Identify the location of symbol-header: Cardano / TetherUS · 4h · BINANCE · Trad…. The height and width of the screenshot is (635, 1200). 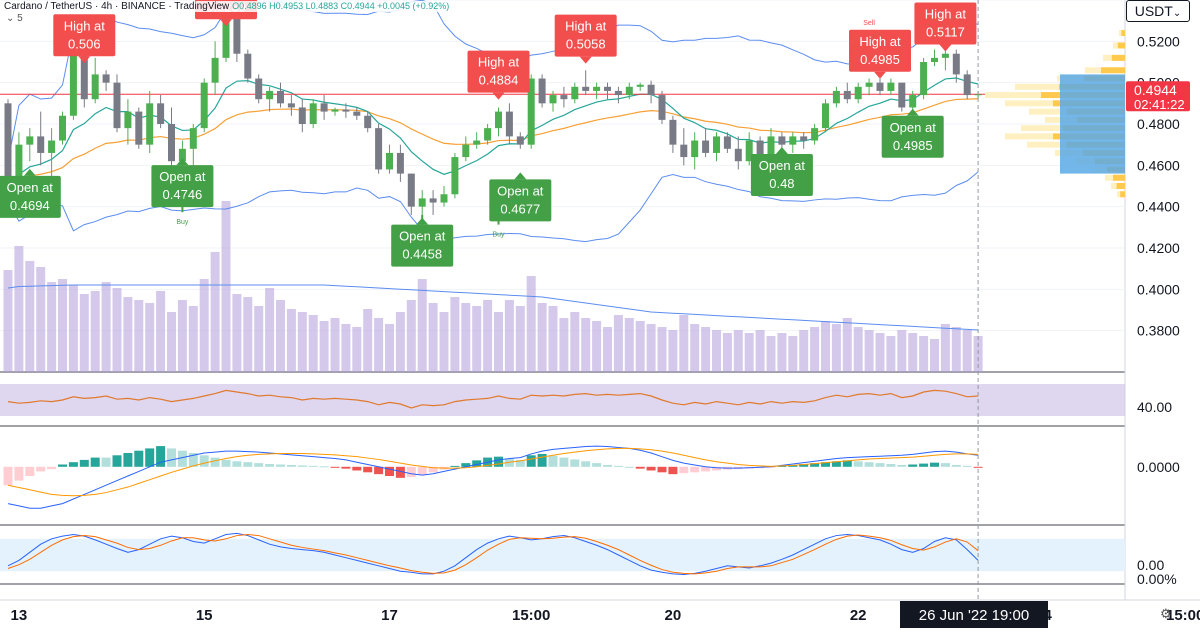
(227, 6).